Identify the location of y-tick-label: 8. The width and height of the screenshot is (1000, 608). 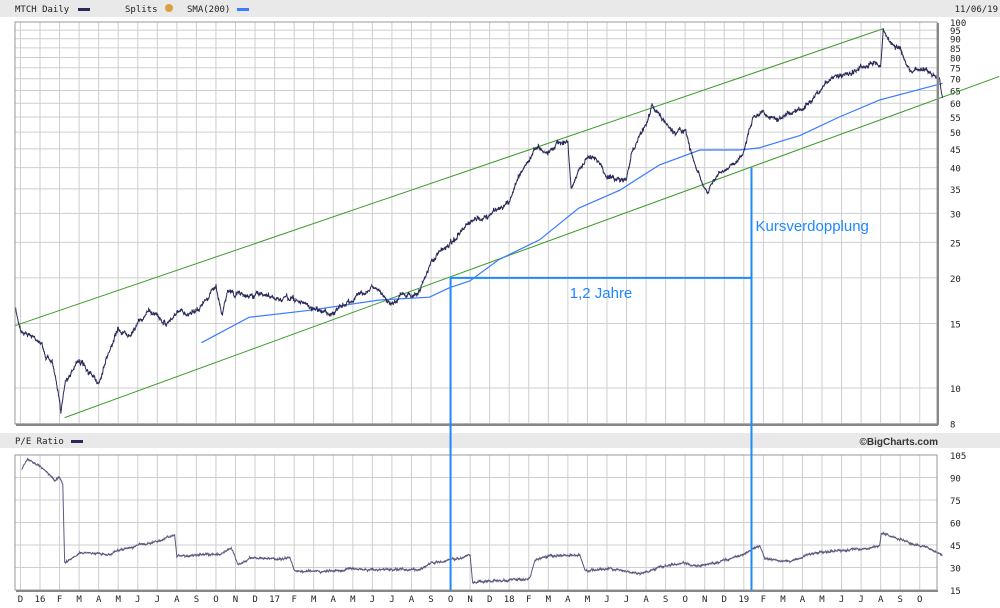
(952, 425).